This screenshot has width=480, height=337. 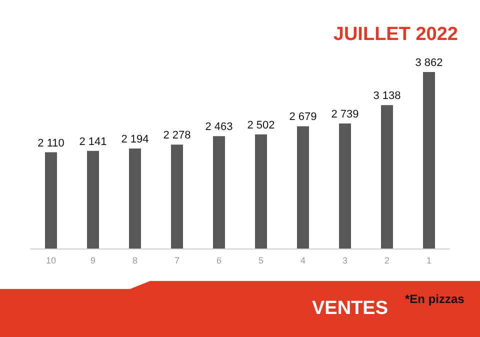 What do you see at coordinates (219, 127) in the screenshot?
I see `data-label: 2 463` at bounding box center [219, 127].